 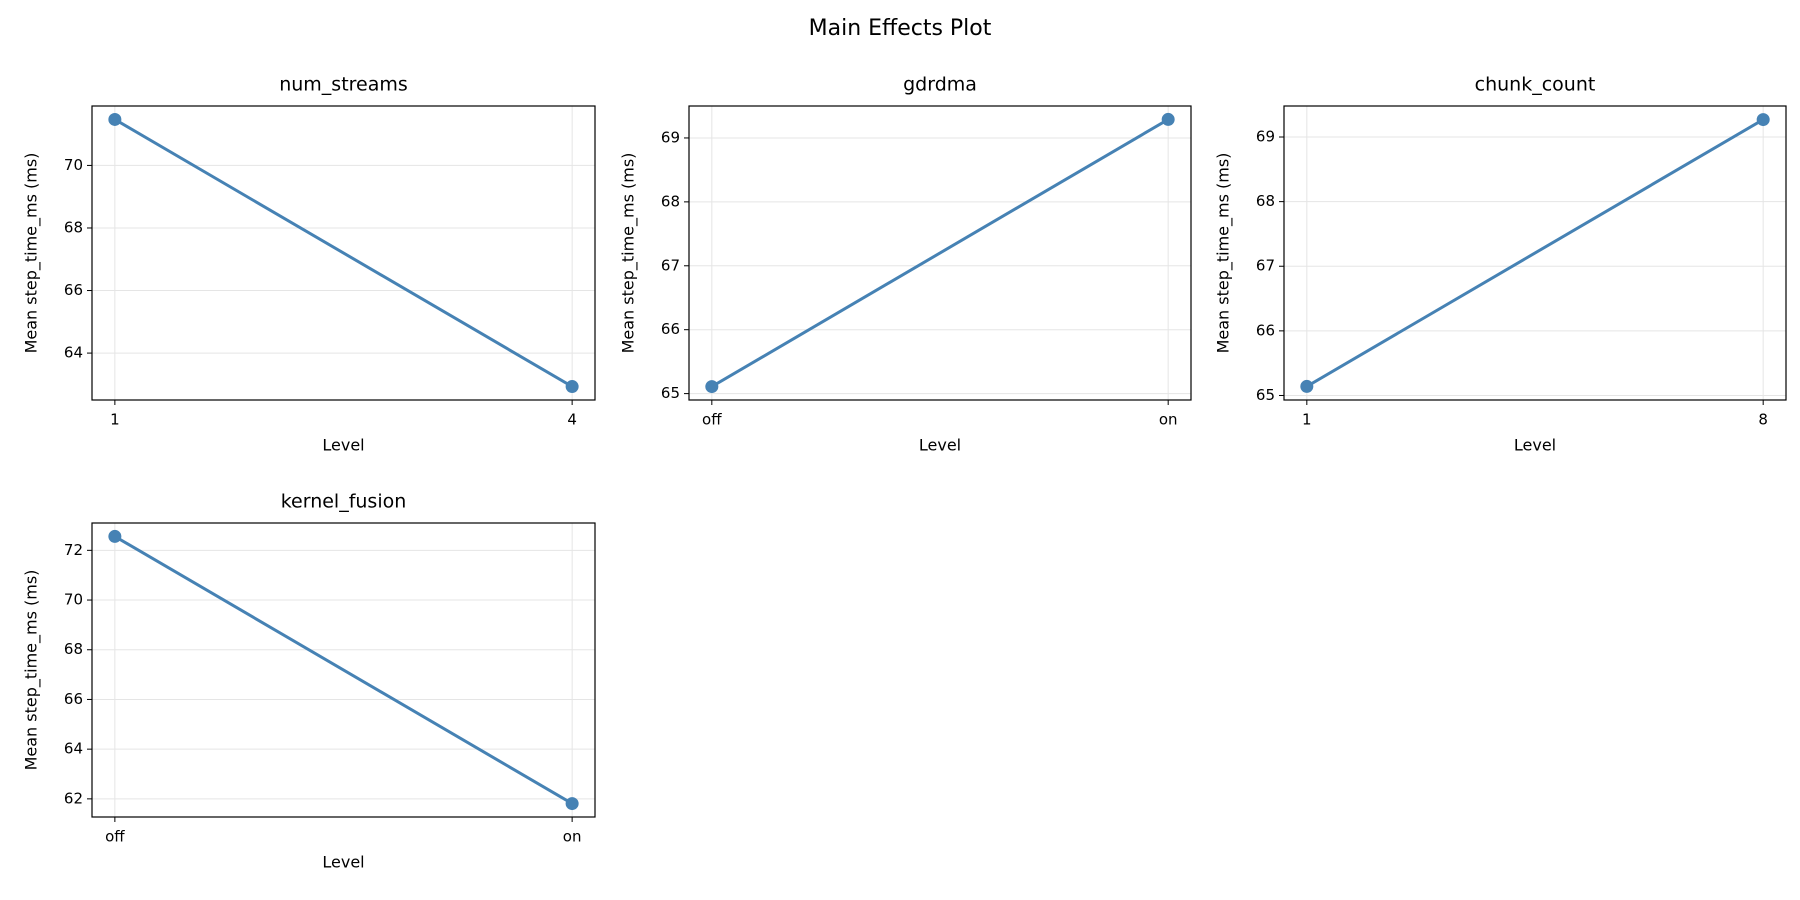 I want to click on subplot-title: kernel_fusion, so click(x=344, y=502).